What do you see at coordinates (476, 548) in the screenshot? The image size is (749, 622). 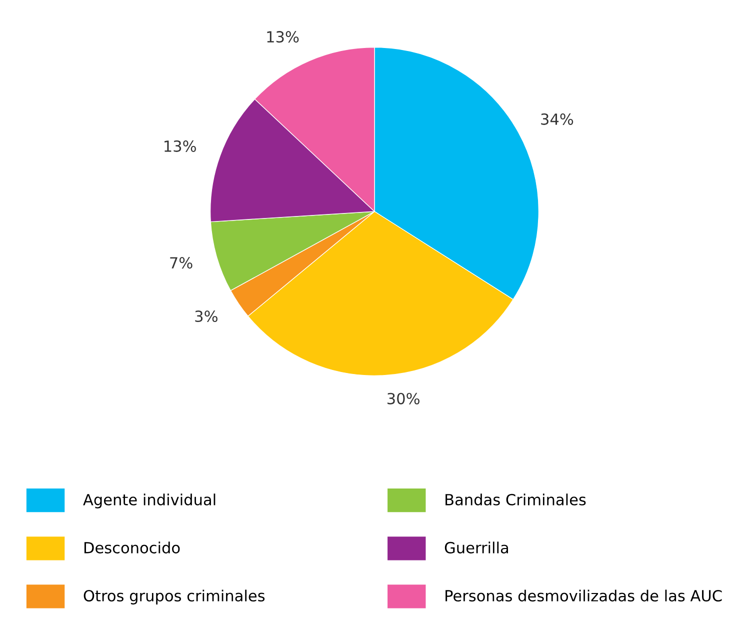 I see `legend-label: Guerrilla` at bounding box center [476, 548].